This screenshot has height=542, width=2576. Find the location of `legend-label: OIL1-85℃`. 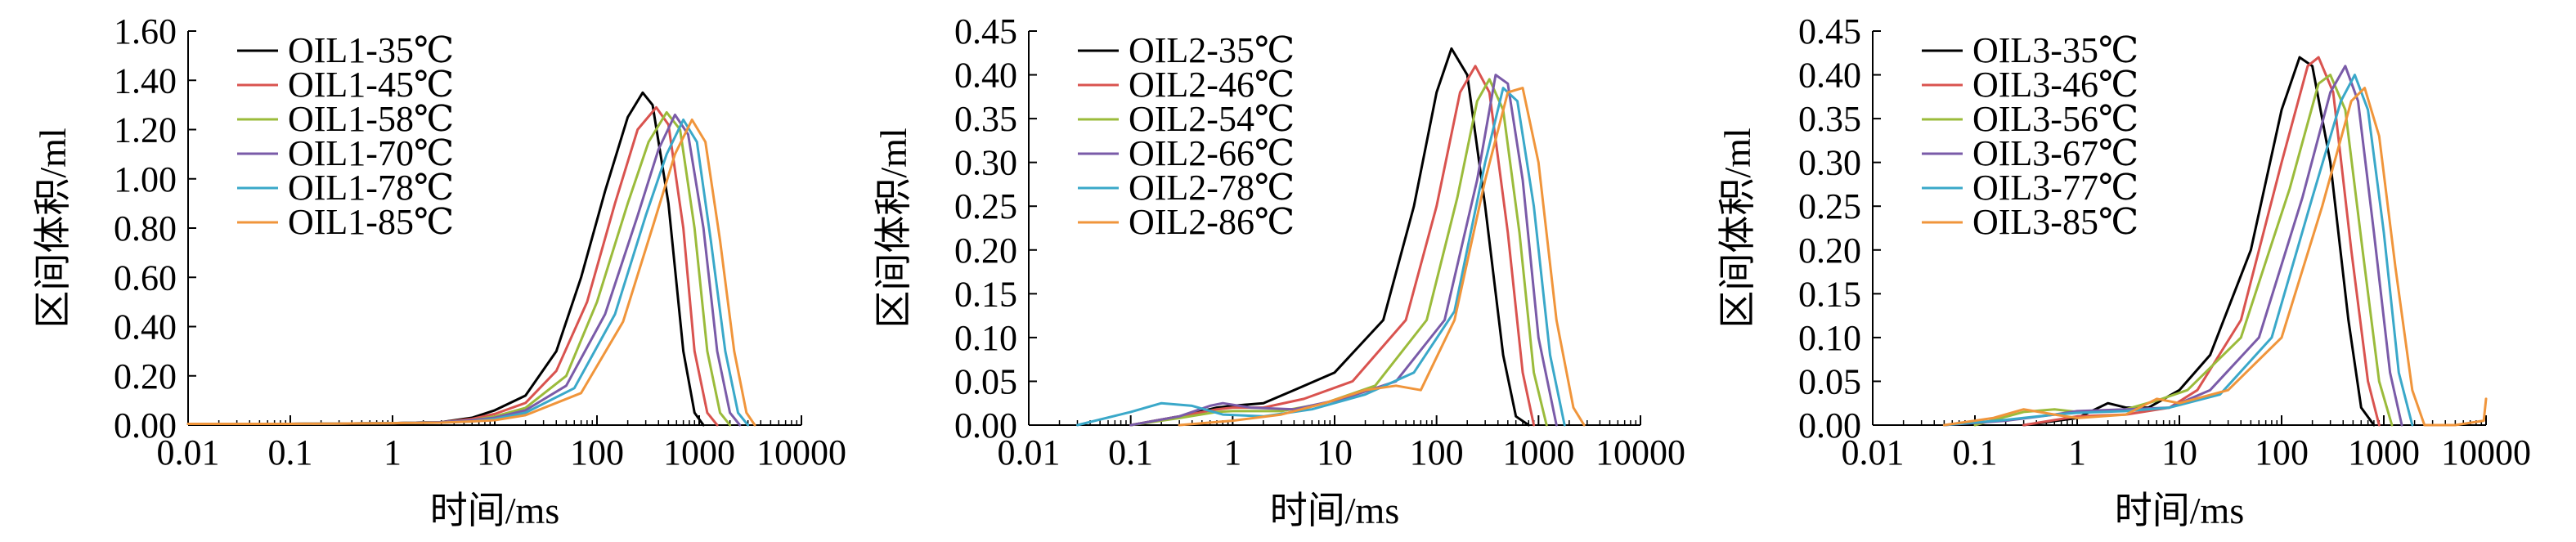

legend-label: OIL1-85℃ is located at coordinates (371, 222).